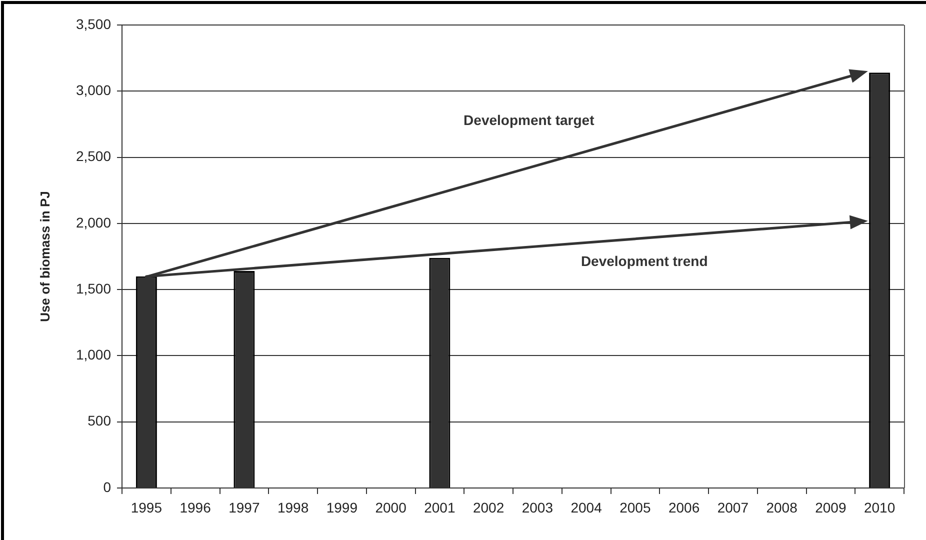 This screenshot has height=540, width=926. I want to click on x-tick-label: 2008, so click(782, 507).